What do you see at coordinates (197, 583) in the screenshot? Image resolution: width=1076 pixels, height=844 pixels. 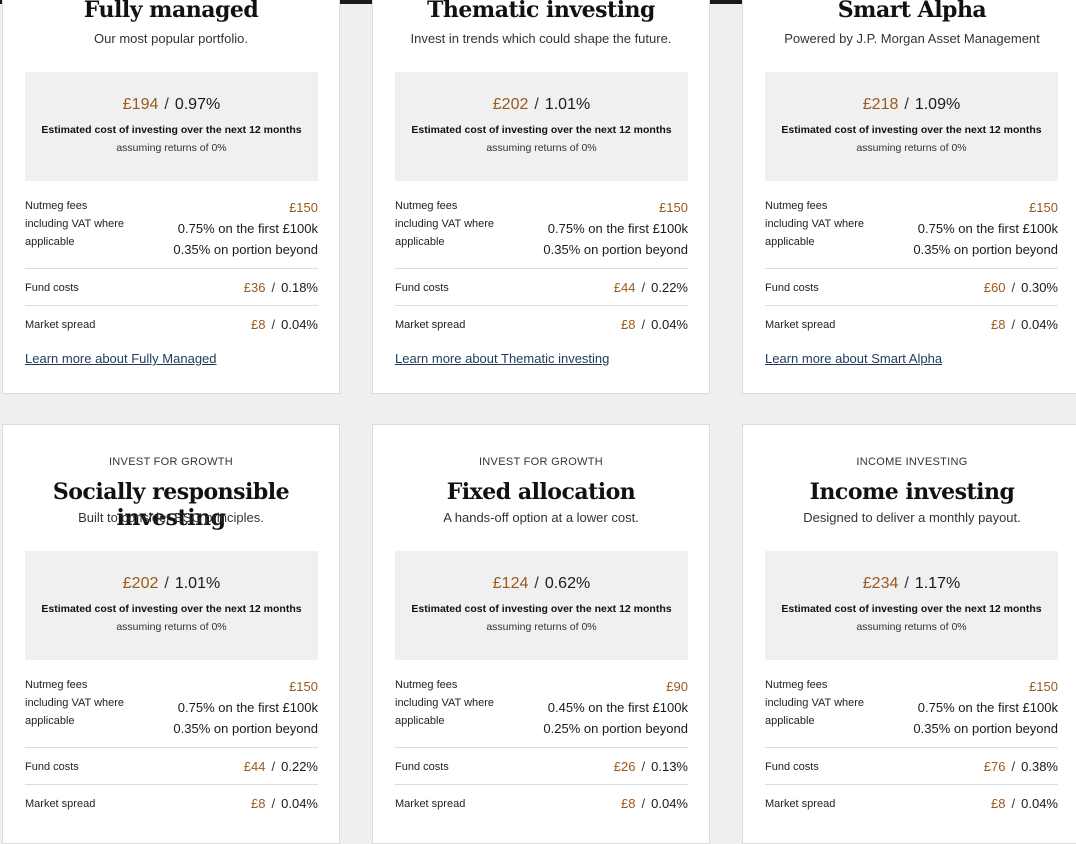 I see `estimated-cost-percent: 1.01%` at bounding box center [197, 583].